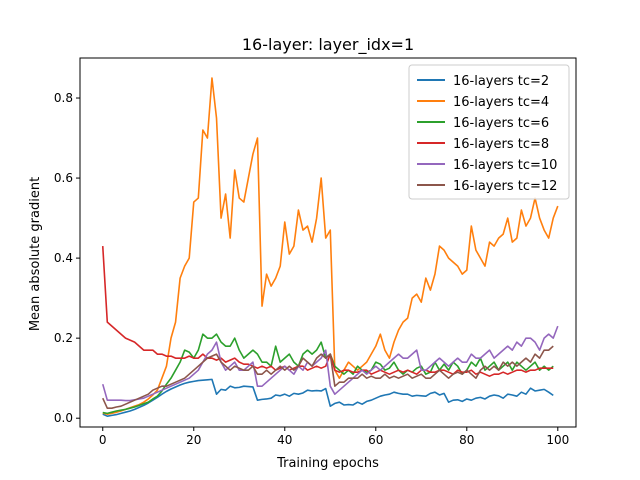  Describe the element at coordinates (327, 463) in the screenshot. I see `x-axis-label: Training epochs` at that location.